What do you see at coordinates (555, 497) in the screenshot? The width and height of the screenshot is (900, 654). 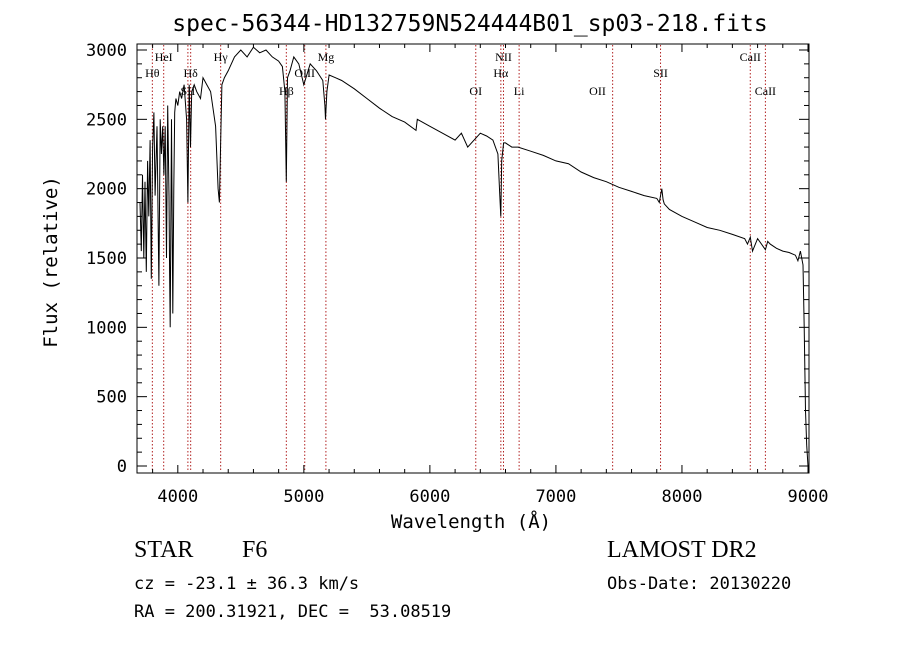 I see `x-tick-label: 7000` at bounding box center [555, 497].